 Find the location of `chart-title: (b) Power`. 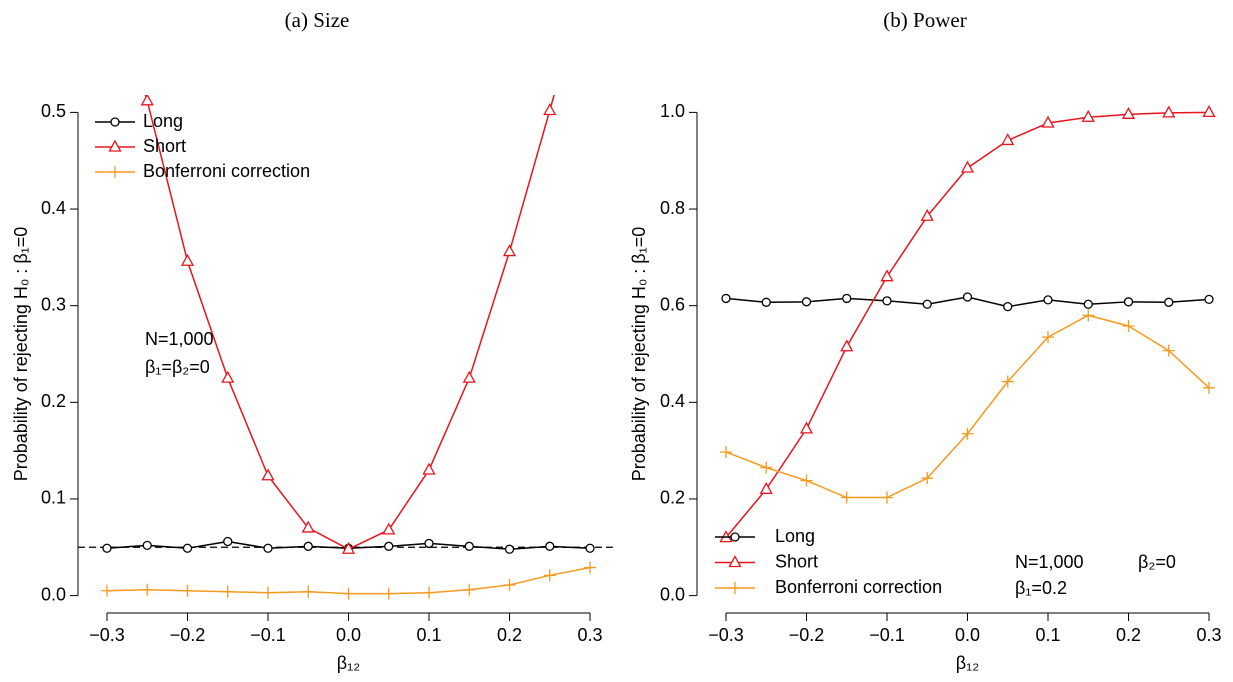

chart-title: (b) Power is located at coordinates (924, 20).